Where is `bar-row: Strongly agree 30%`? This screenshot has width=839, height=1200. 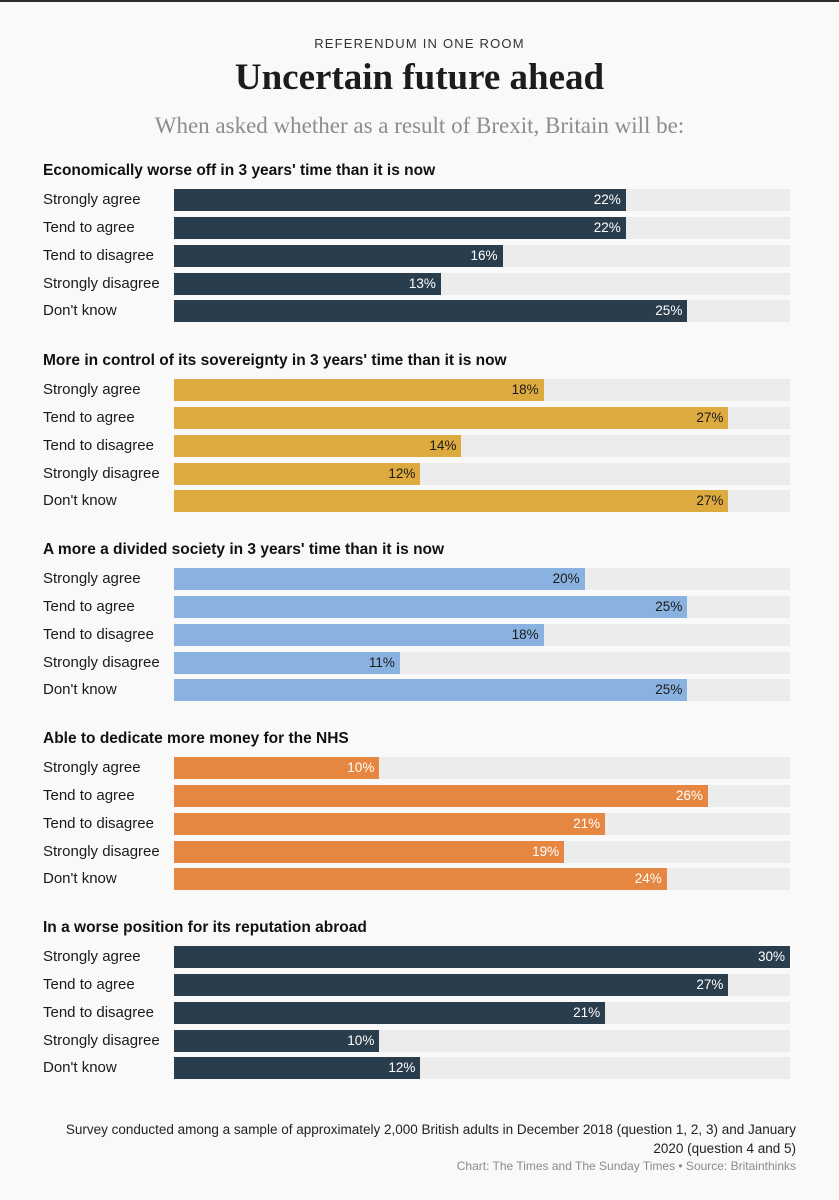
bar-row: Strongly agree 30% is located at coordinates (419, 957).